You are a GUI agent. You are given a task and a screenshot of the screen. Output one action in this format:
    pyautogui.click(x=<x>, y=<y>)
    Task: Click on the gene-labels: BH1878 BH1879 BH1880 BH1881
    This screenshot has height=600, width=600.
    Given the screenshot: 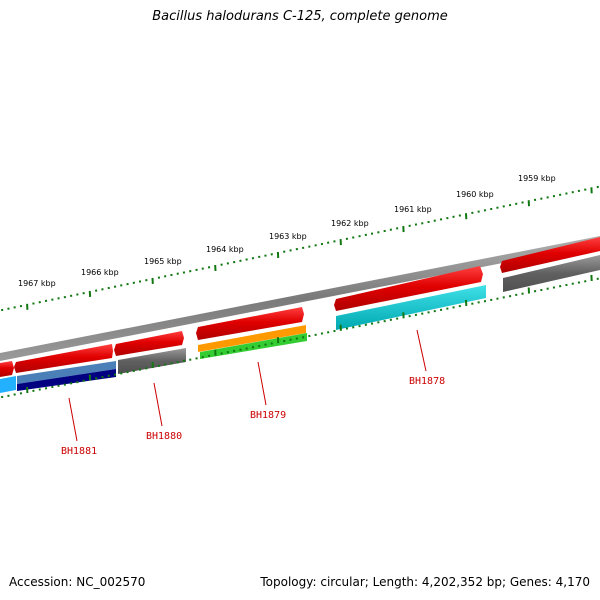 What is the action you would take?
    pyautogui.click(x=253, y=416)
    